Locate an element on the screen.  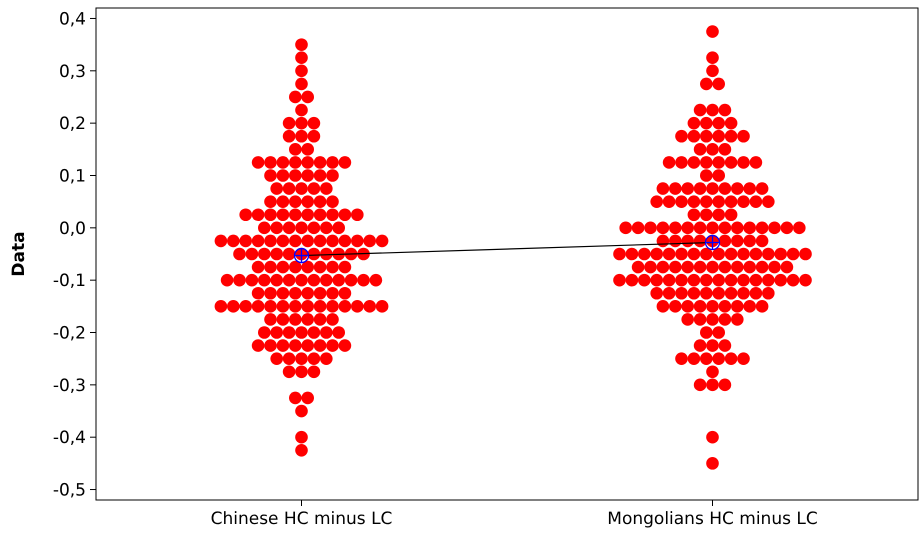
y-axis-title: Data is located at coordinates (19, 254).